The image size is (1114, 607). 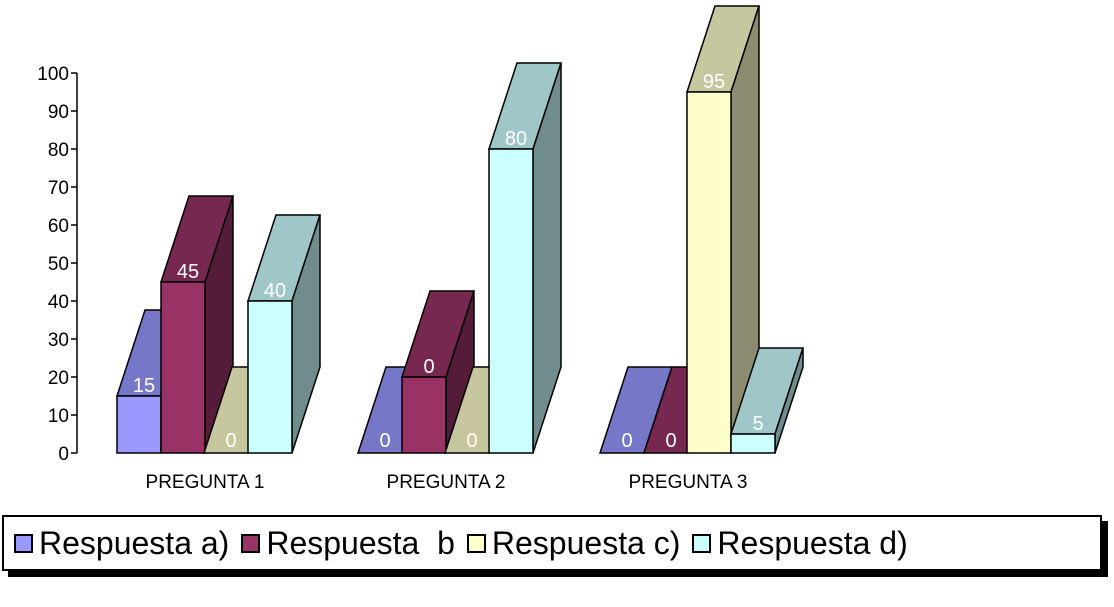 I want to click on y-tick-label: 100, so click(x=53, y=74).